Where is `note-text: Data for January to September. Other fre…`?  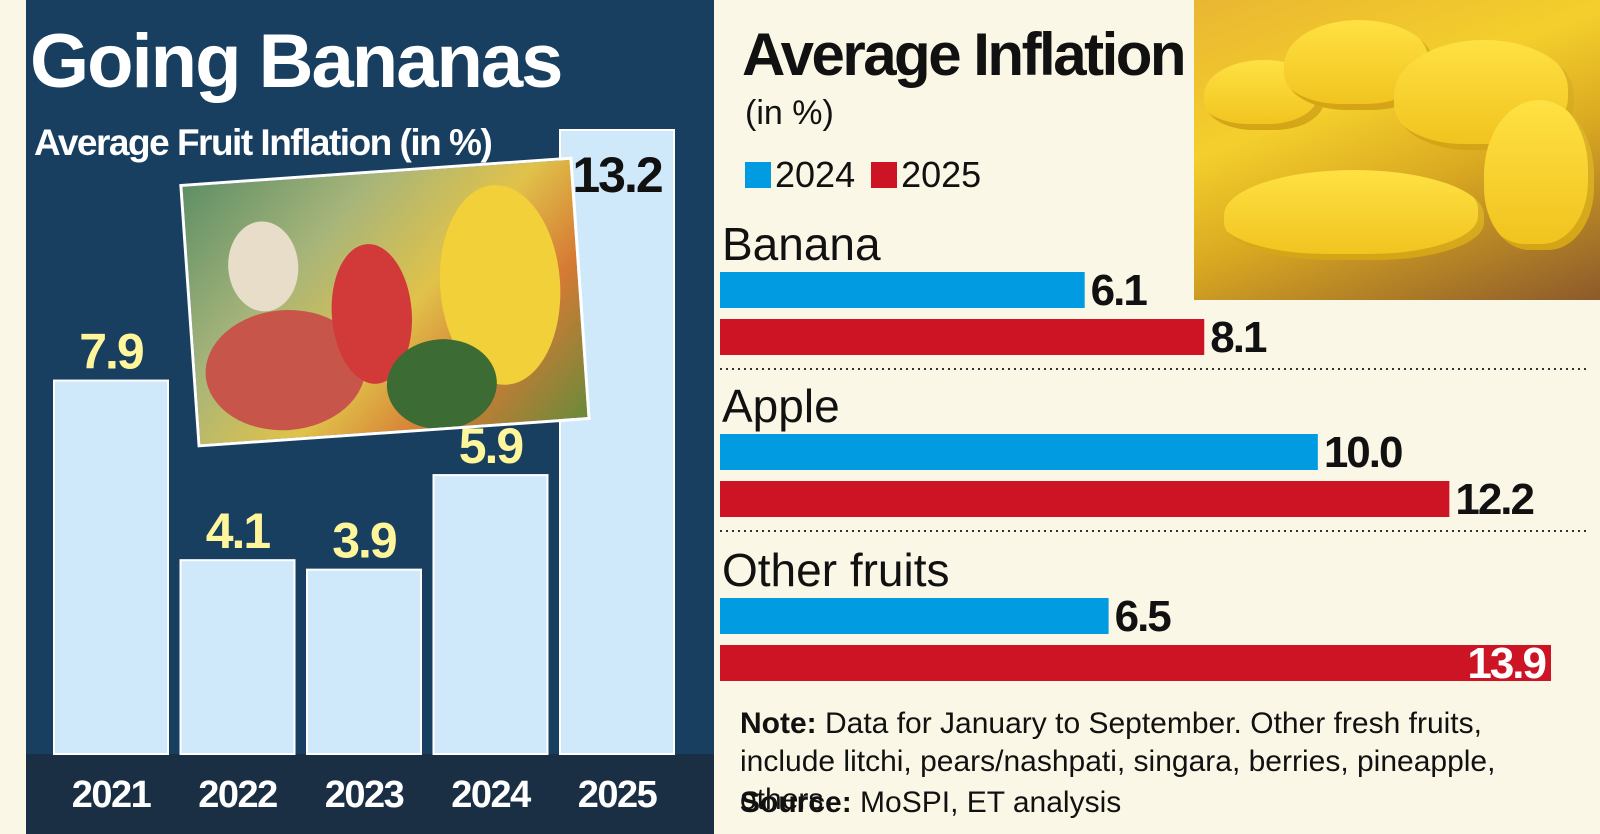 note-text: Data for January to September. Other fre… is located at coordinates (1118, 761).